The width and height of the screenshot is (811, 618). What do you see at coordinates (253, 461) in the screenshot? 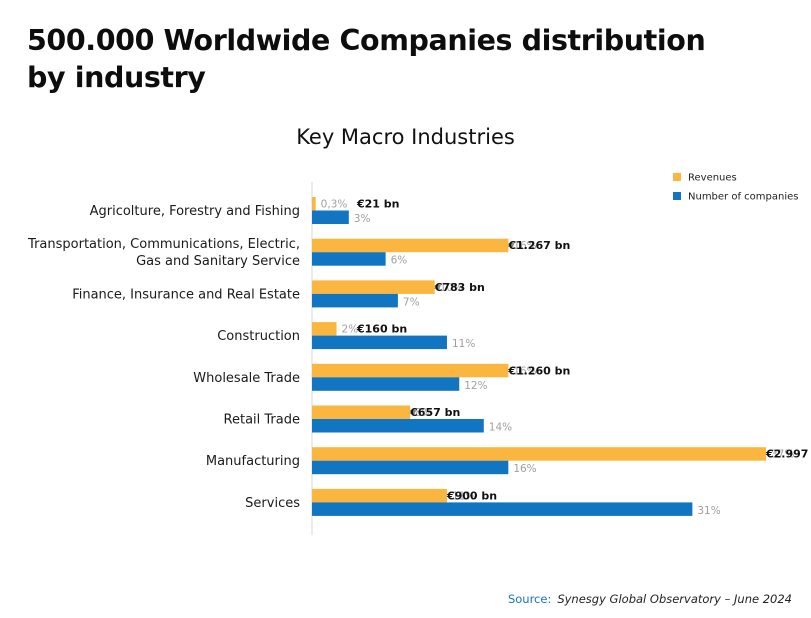
I see `category-label: Manufacturing` at bounding box center [253, 461].